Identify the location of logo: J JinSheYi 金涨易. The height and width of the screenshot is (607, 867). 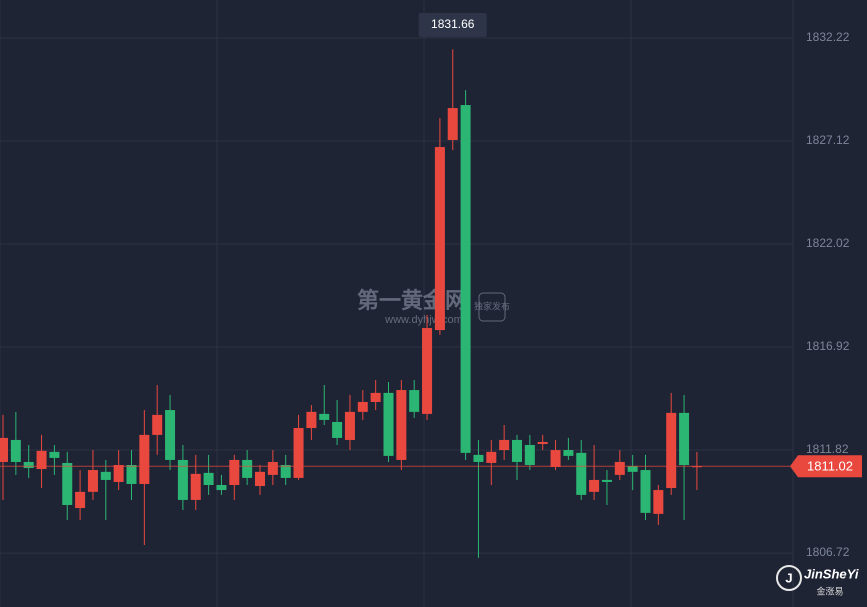
(817, 580).